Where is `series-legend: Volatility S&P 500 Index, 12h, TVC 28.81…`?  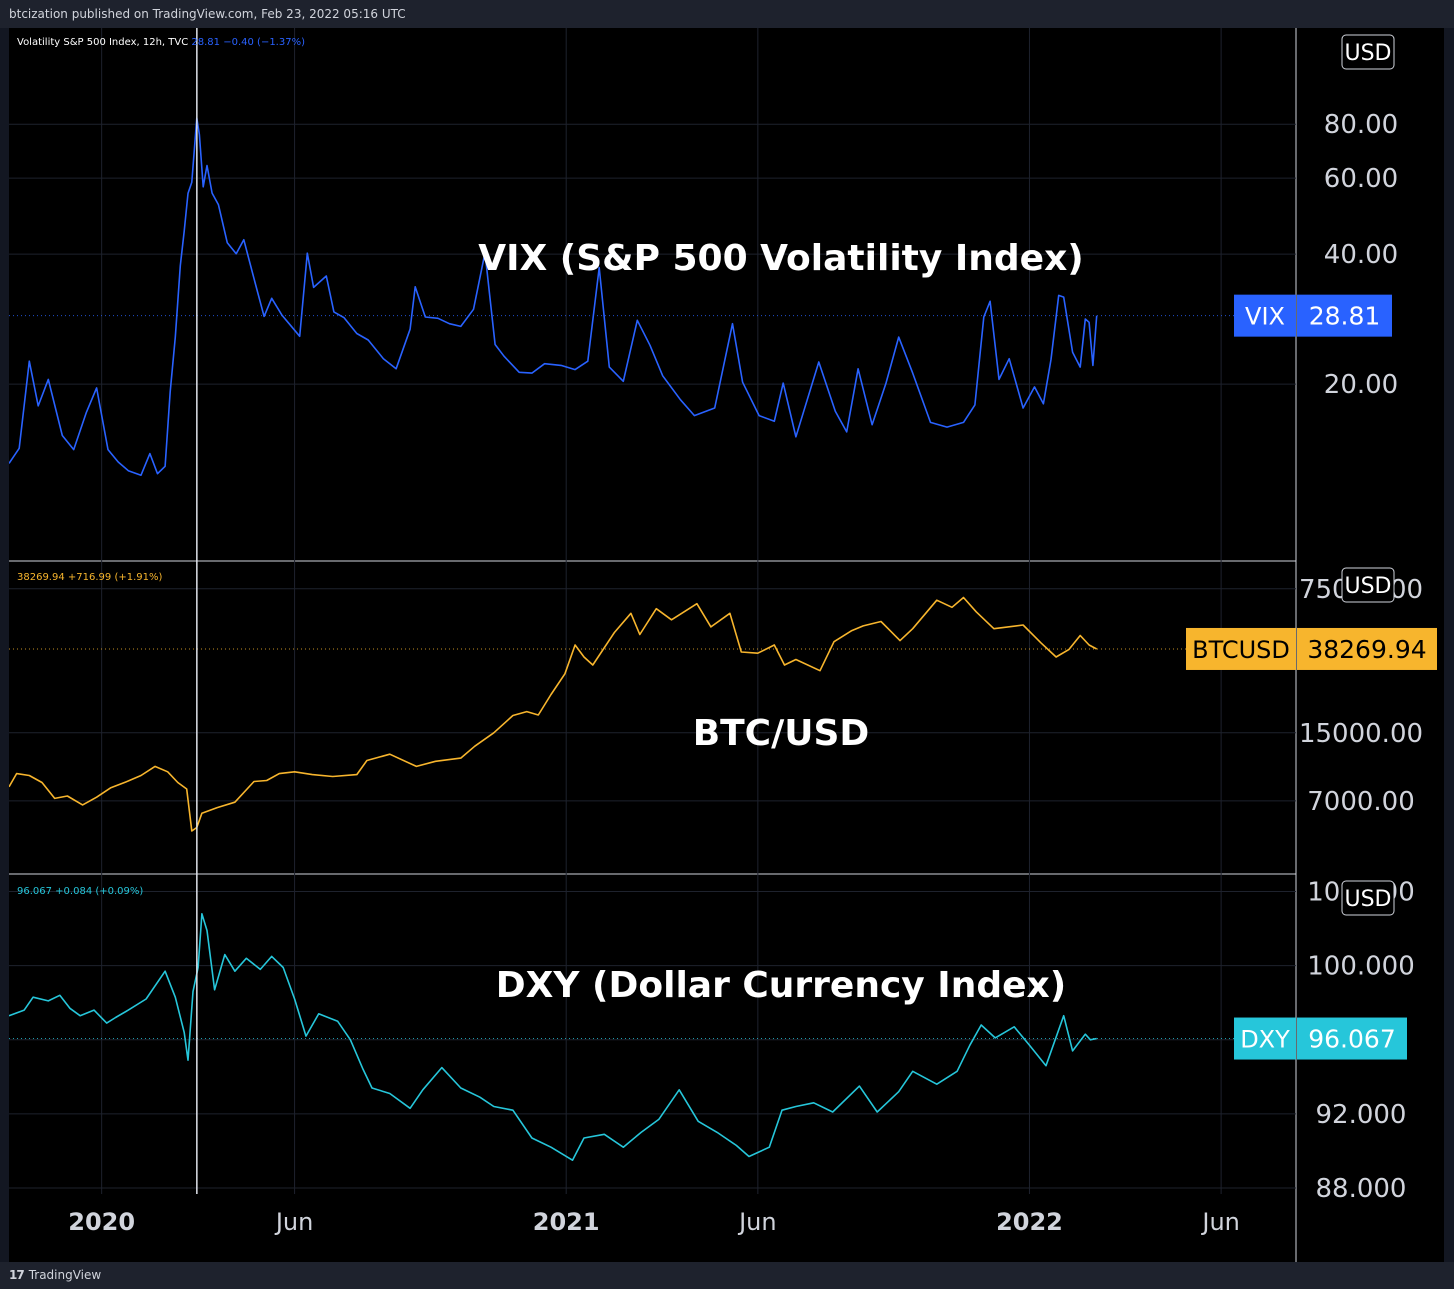
series-legend: Volatility S&P 500 Index, 12h, TVC 28.81… is located at coordinates (161, 42).